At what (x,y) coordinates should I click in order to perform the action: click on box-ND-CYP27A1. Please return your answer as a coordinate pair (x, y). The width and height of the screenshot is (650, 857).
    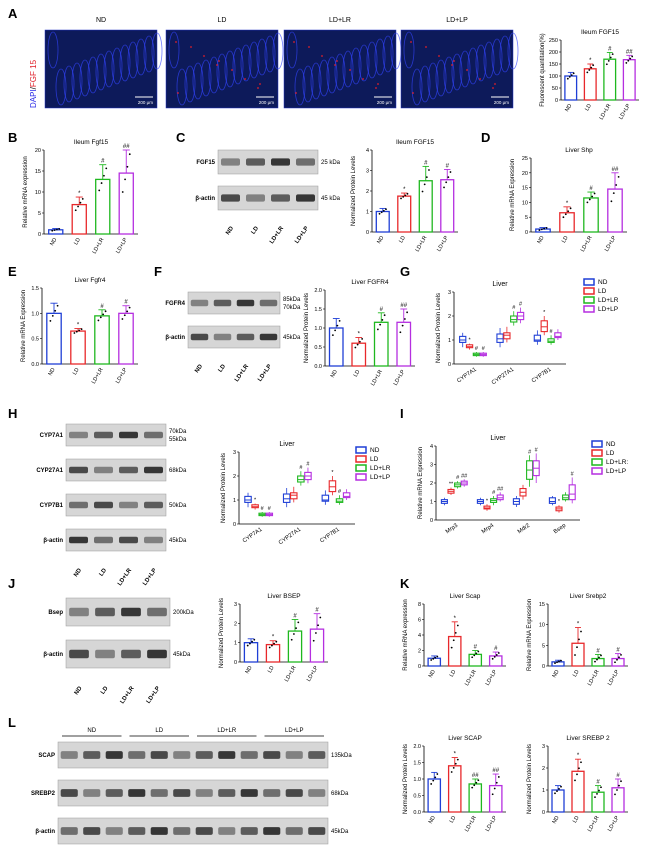
    Looking at the image, I should click on (500, 338).